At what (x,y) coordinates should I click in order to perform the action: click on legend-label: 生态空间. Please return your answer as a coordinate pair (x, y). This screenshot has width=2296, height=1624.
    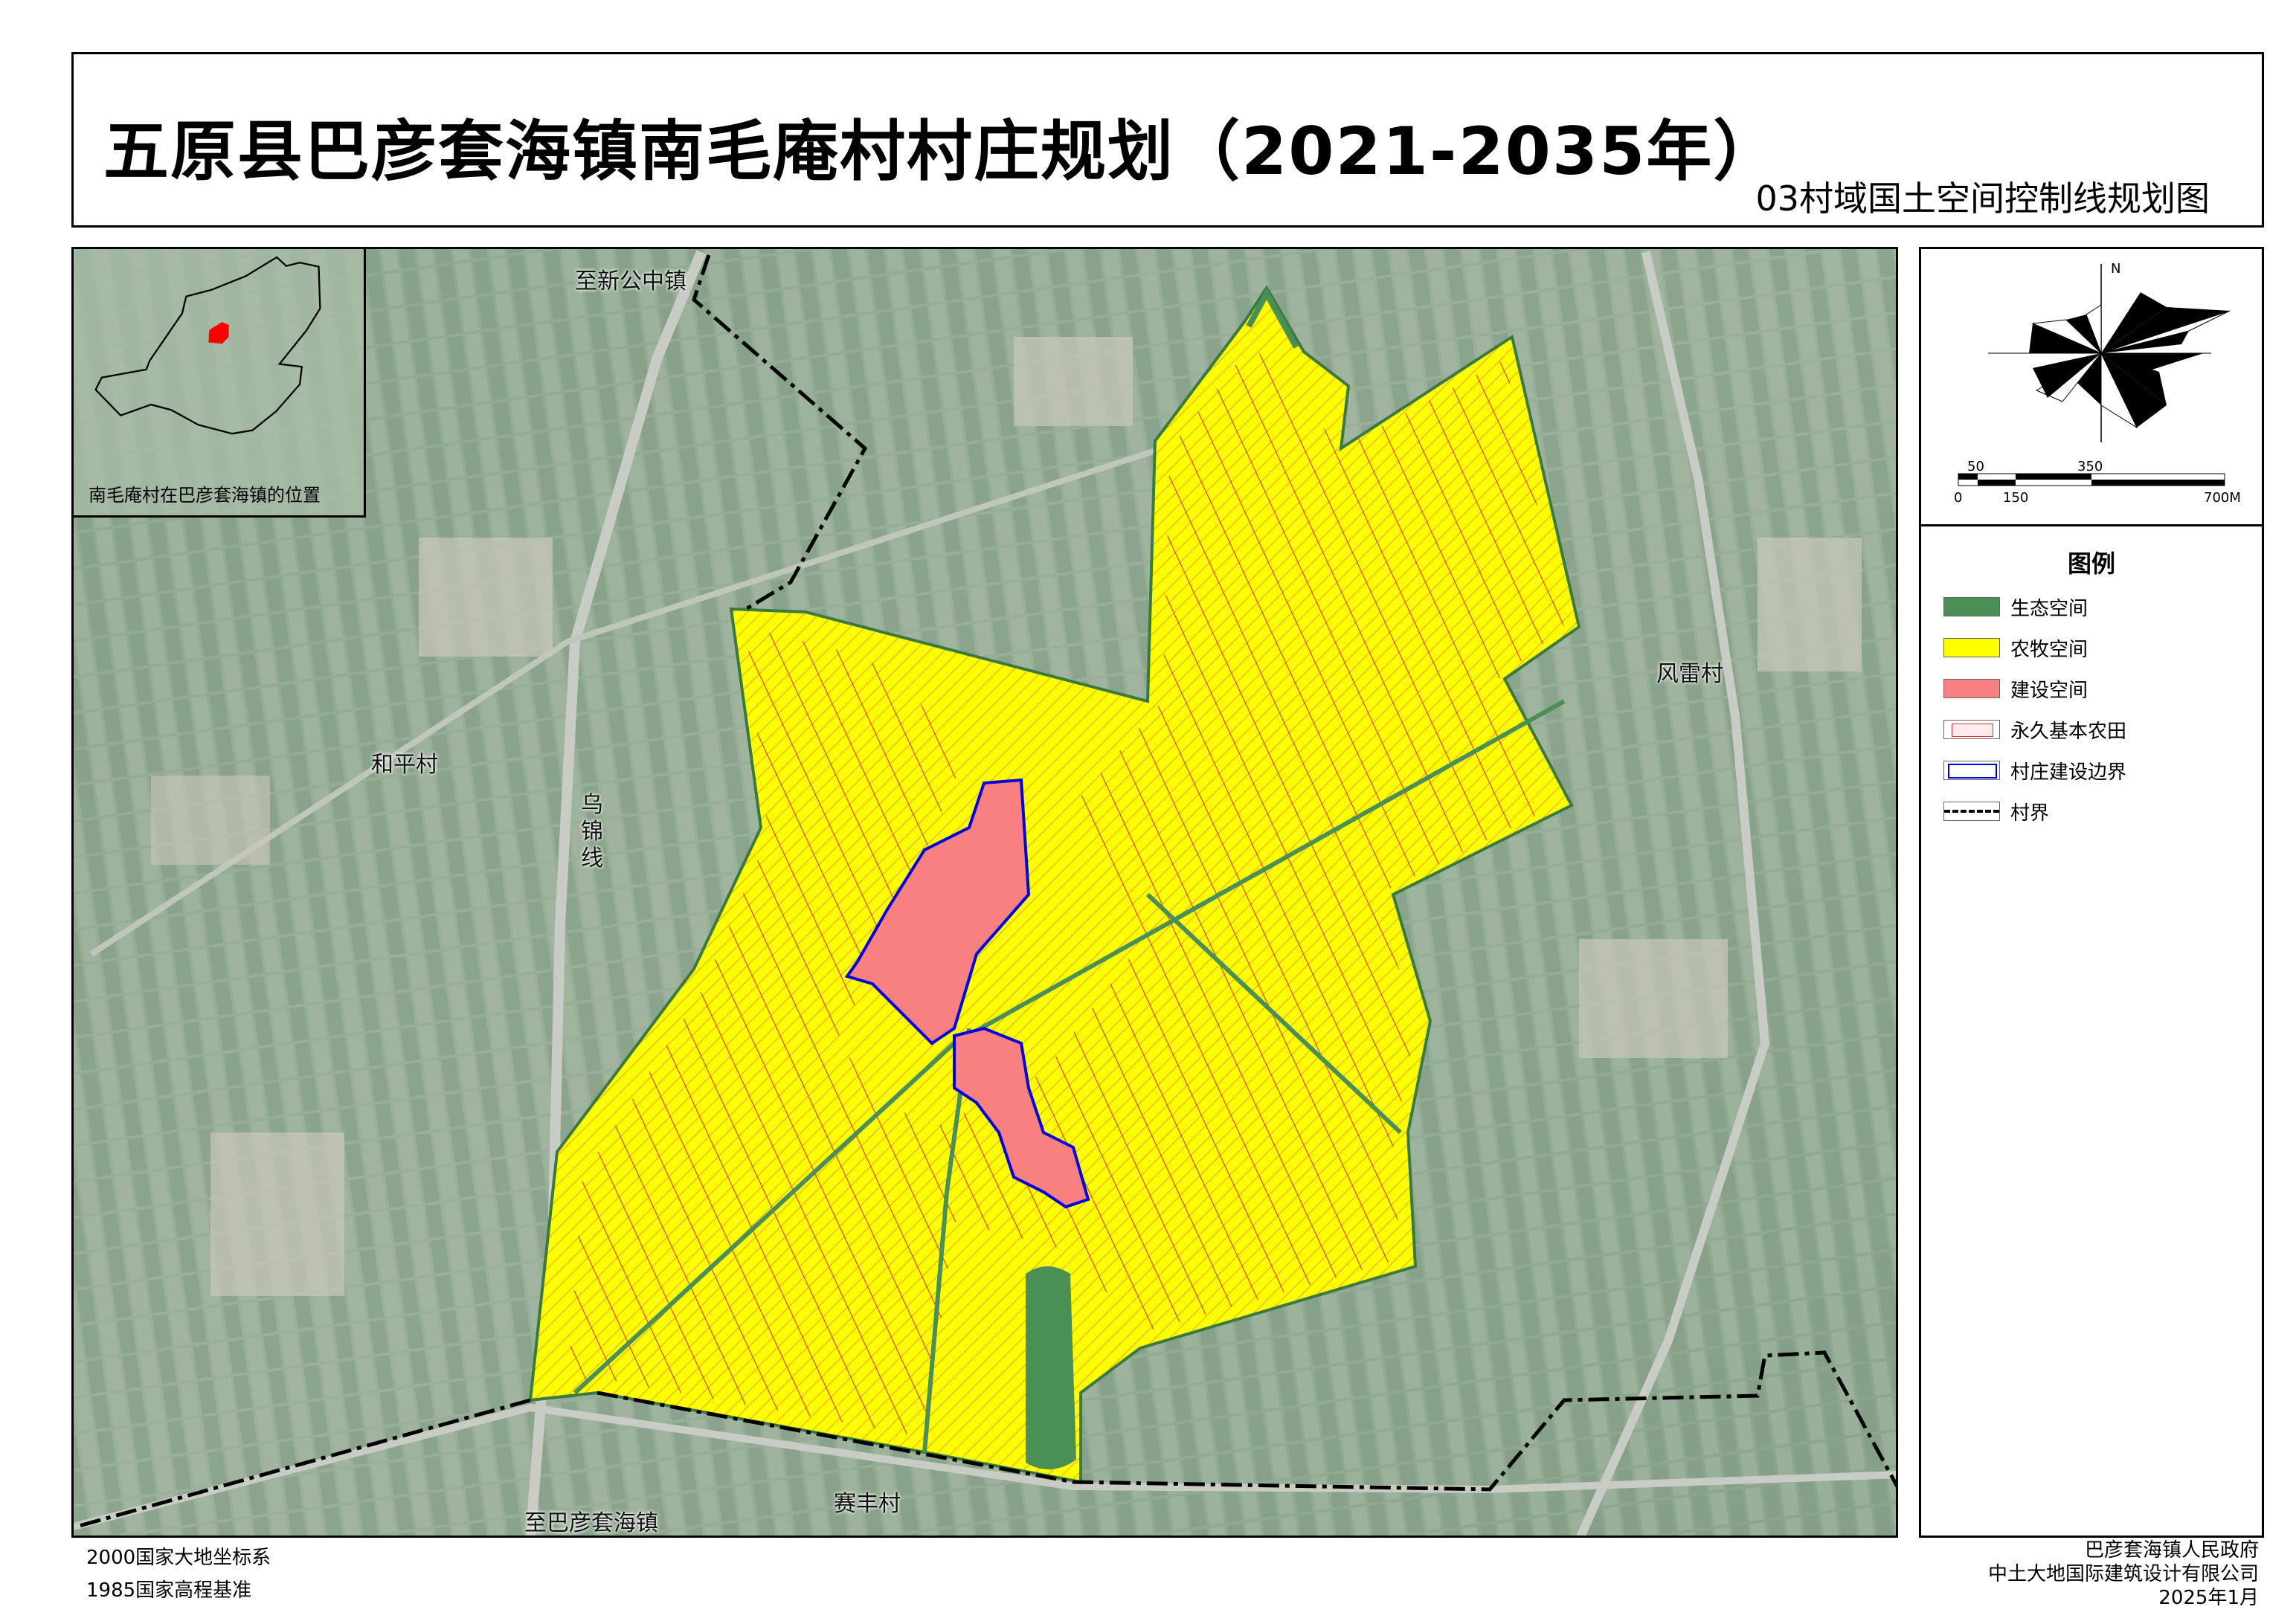
    Looking at the image, I should click on (2049, 608).